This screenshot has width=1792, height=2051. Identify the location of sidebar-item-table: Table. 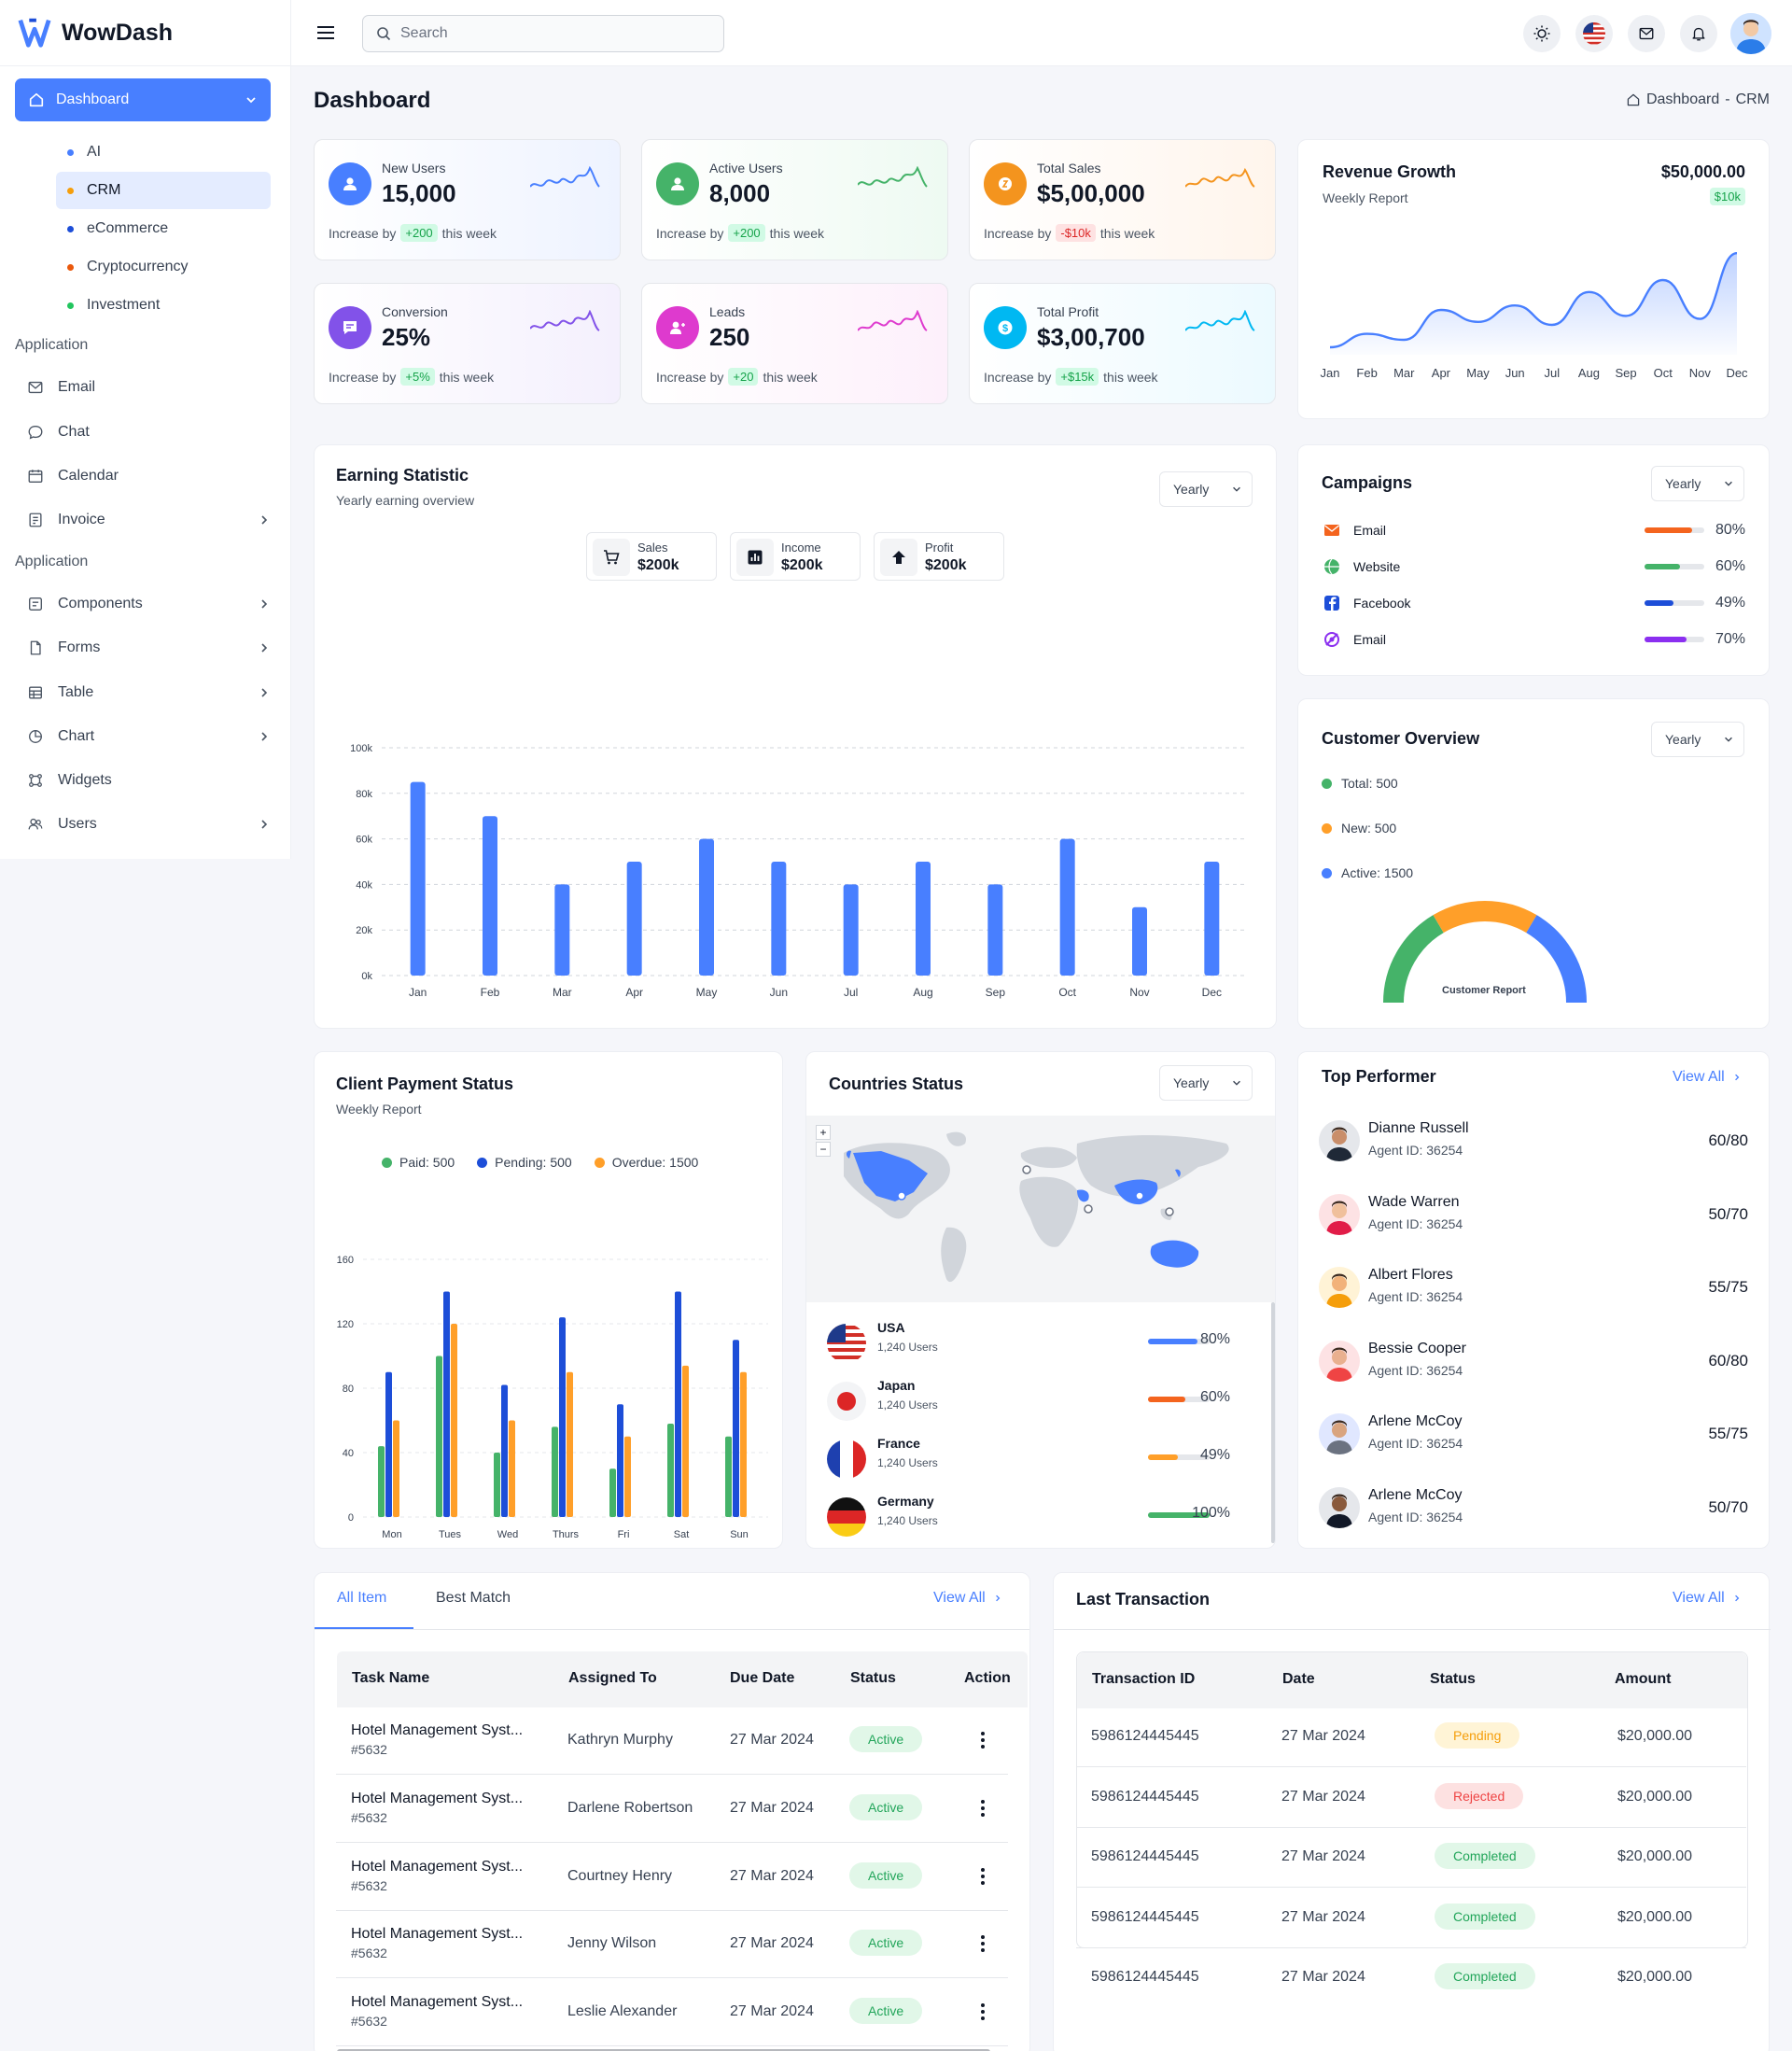
(143, 692).